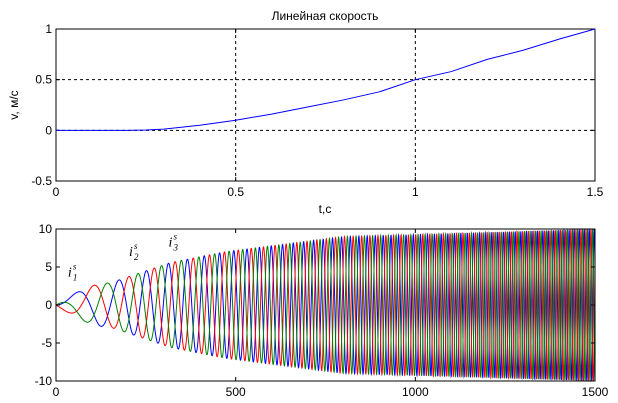  Describe the element at coordinates (325, 209) in the screenshot. I see `velocity-plot-xlabel: t,c` at that location.